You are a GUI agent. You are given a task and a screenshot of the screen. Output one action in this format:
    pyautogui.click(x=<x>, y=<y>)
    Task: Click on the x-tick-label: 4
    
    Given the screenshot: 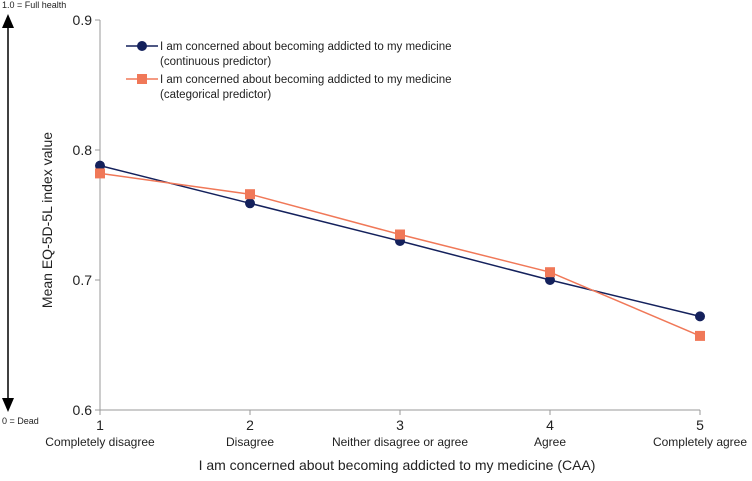 What is the action you would take?
    pyautogui.click(x=550, y=425)
    